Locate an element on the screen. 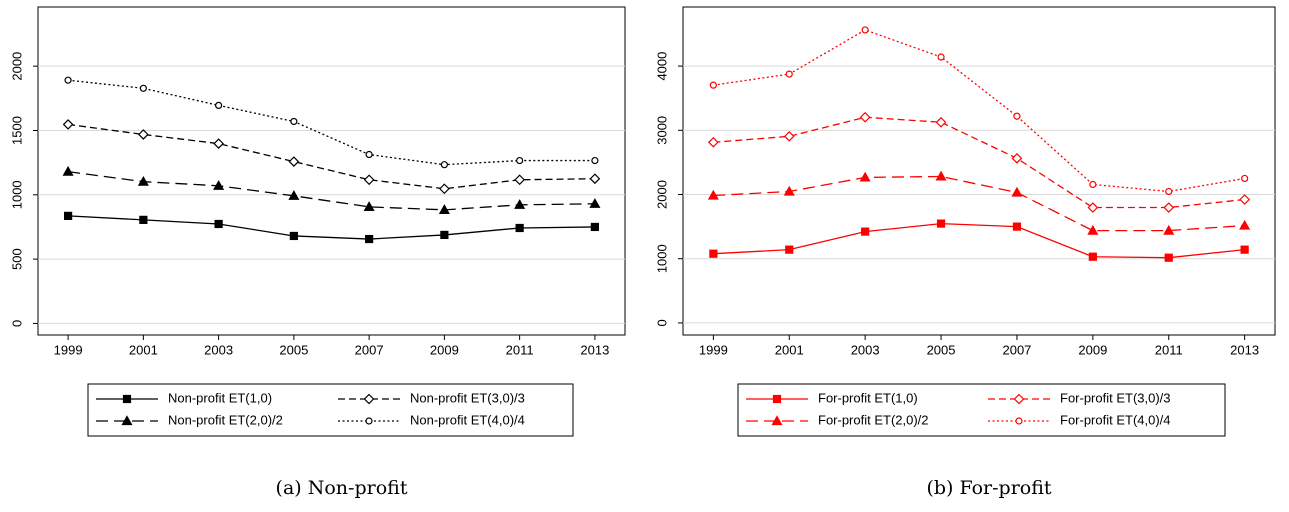 The height and width of the screenshot is (512, 1289). x-tick-label: 2003 is located at coordinates (218, 349).